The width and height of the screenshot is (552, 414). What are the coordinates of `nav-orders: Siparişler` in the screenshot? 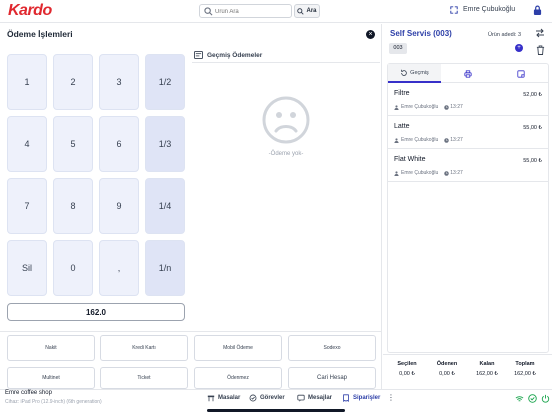 It's located at (361, 398).